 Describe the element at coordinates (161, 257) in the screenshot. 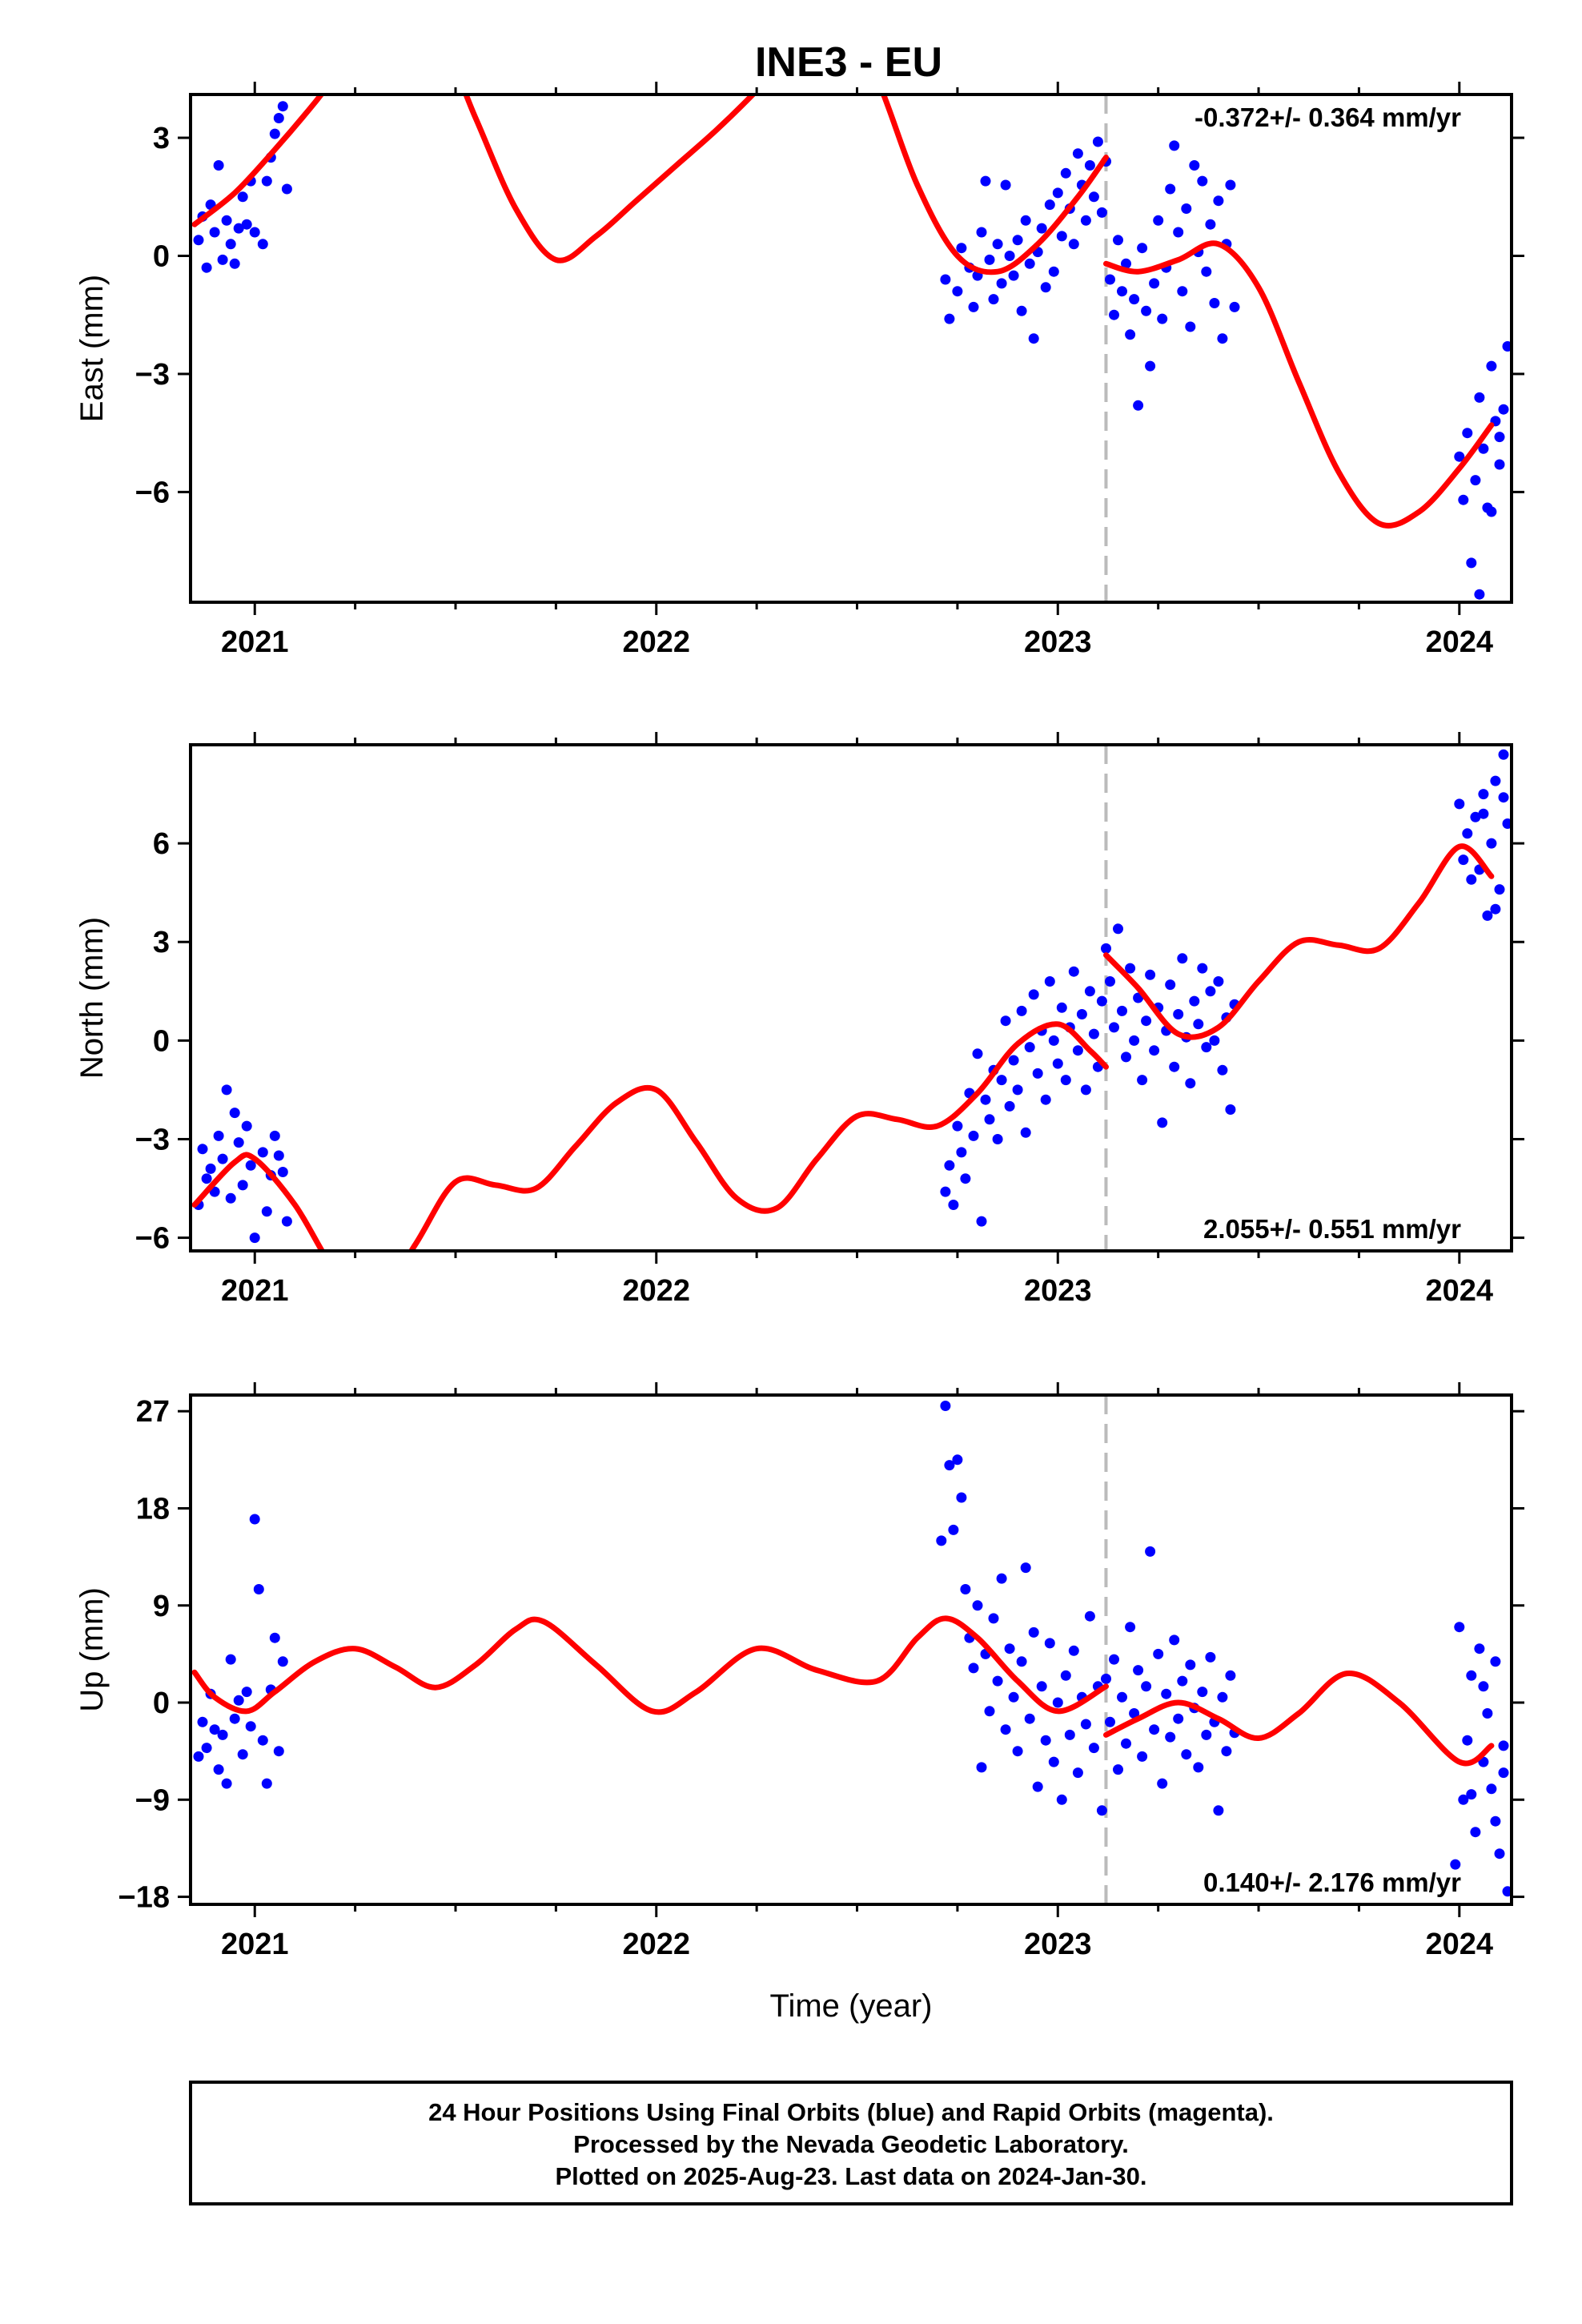

I see `y-tick-label: 0` at that location.